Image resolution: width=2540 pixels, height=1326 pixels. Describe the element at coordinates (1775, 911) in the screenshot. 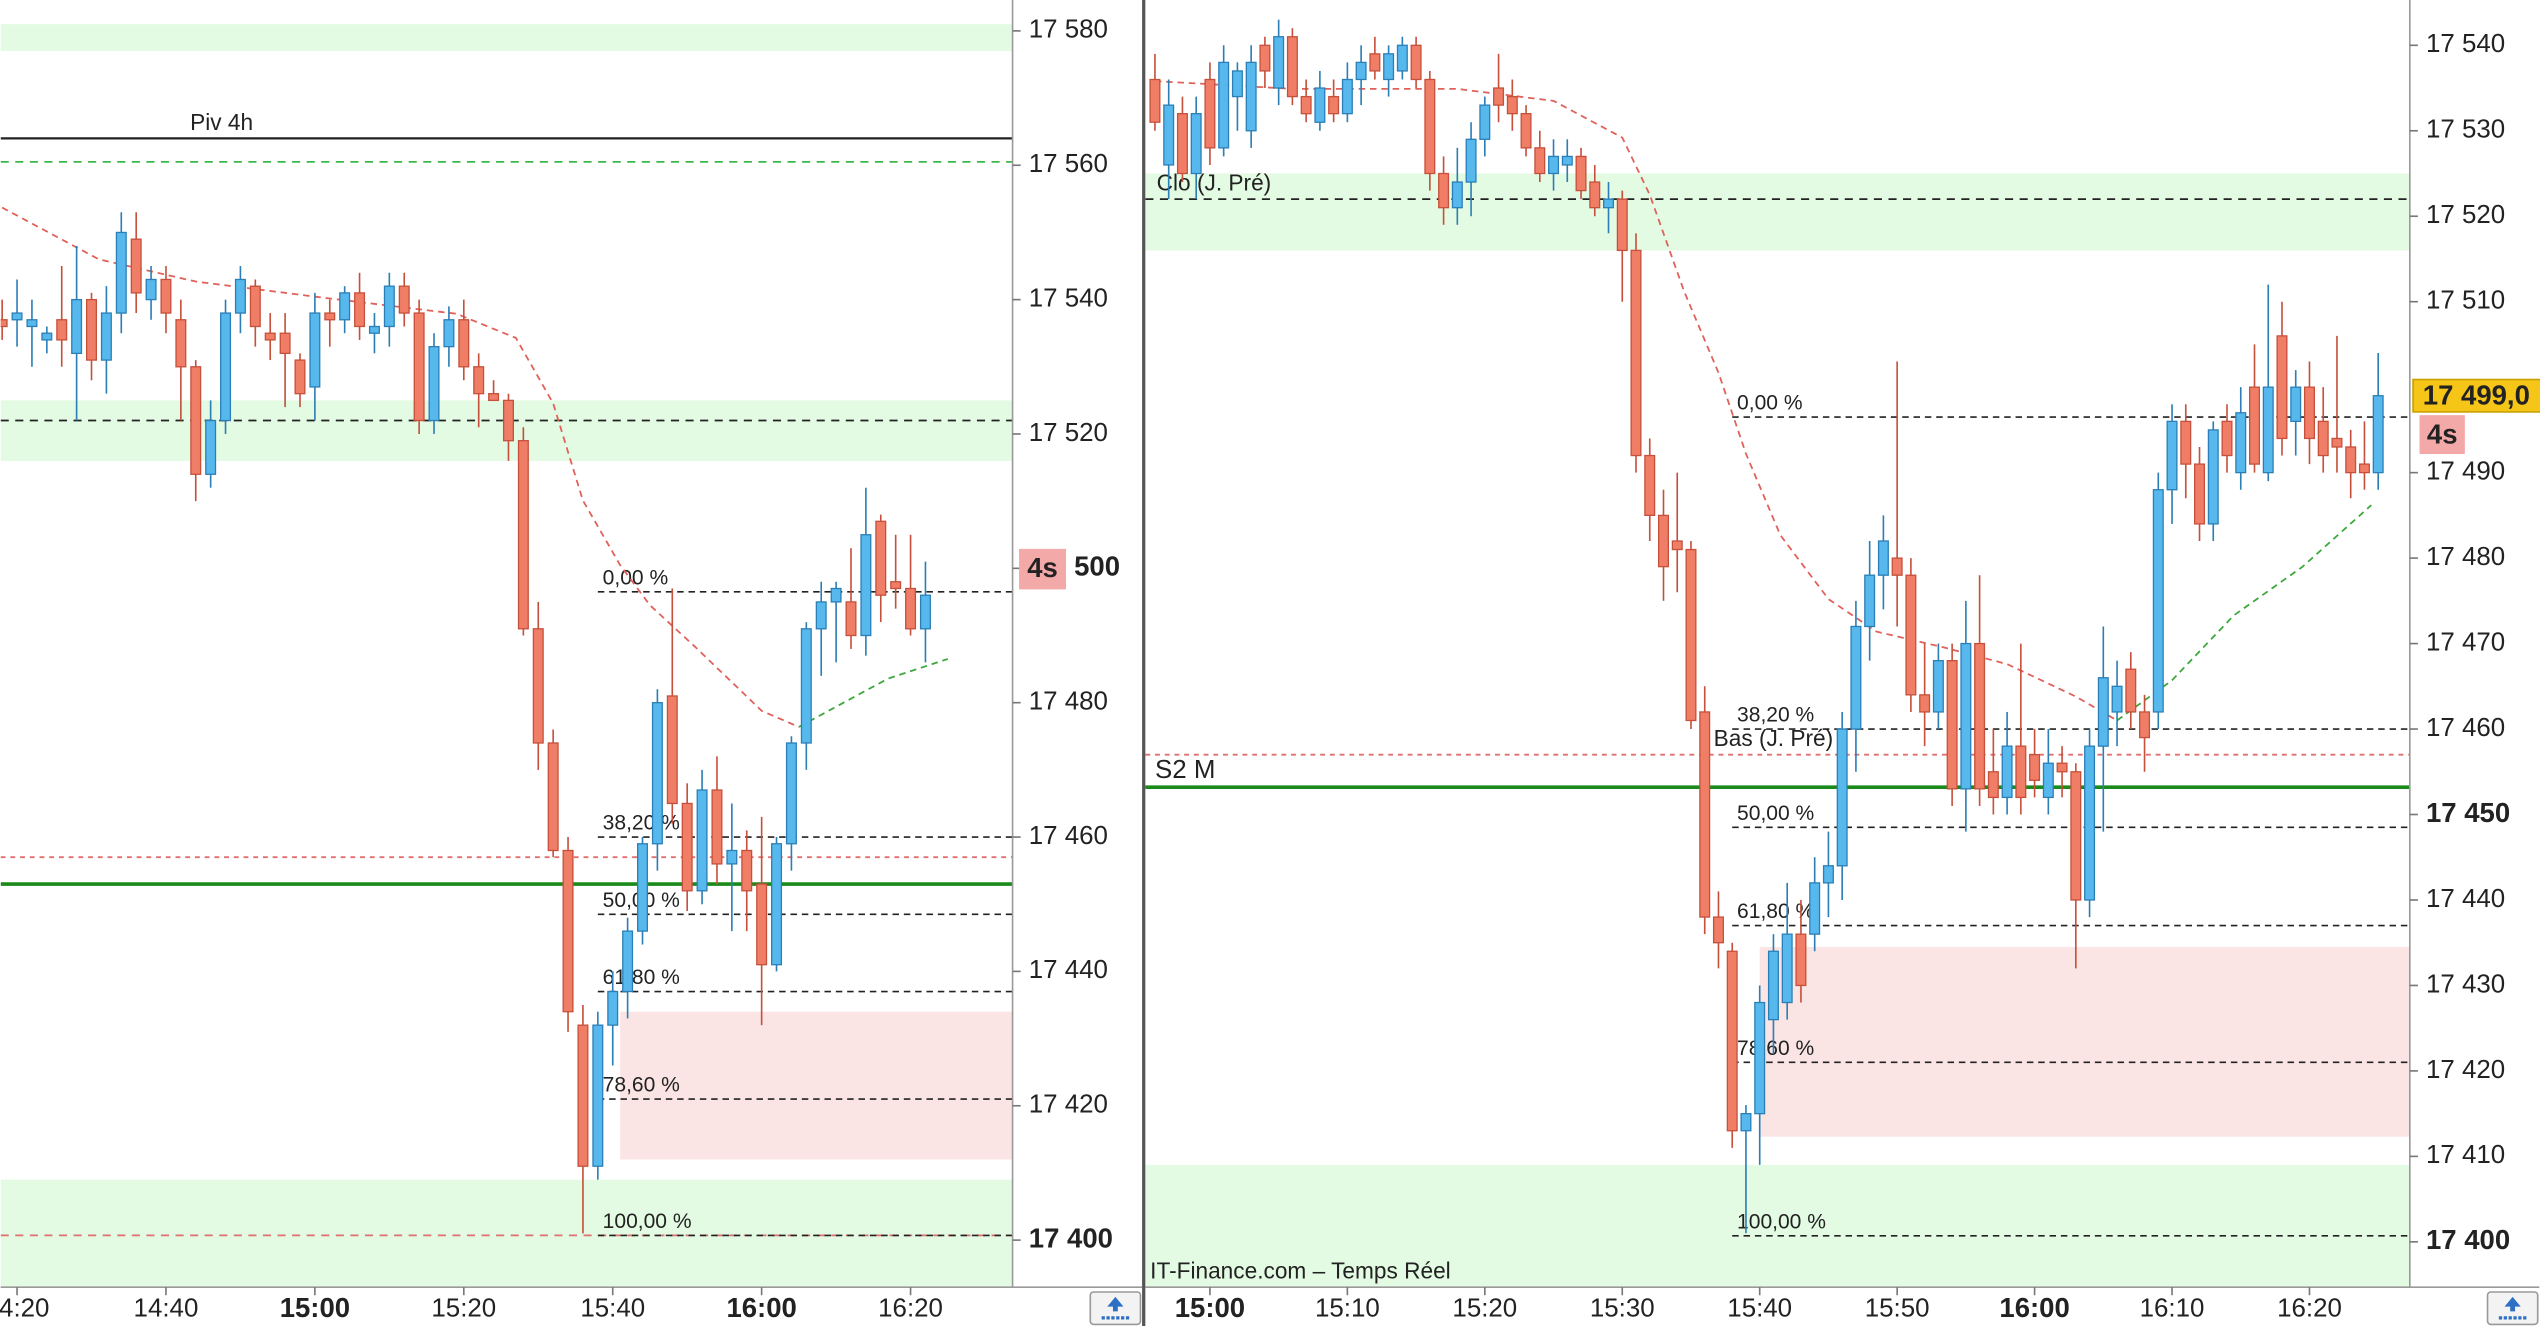

I see `fib-label: 61,80 %` at that location.